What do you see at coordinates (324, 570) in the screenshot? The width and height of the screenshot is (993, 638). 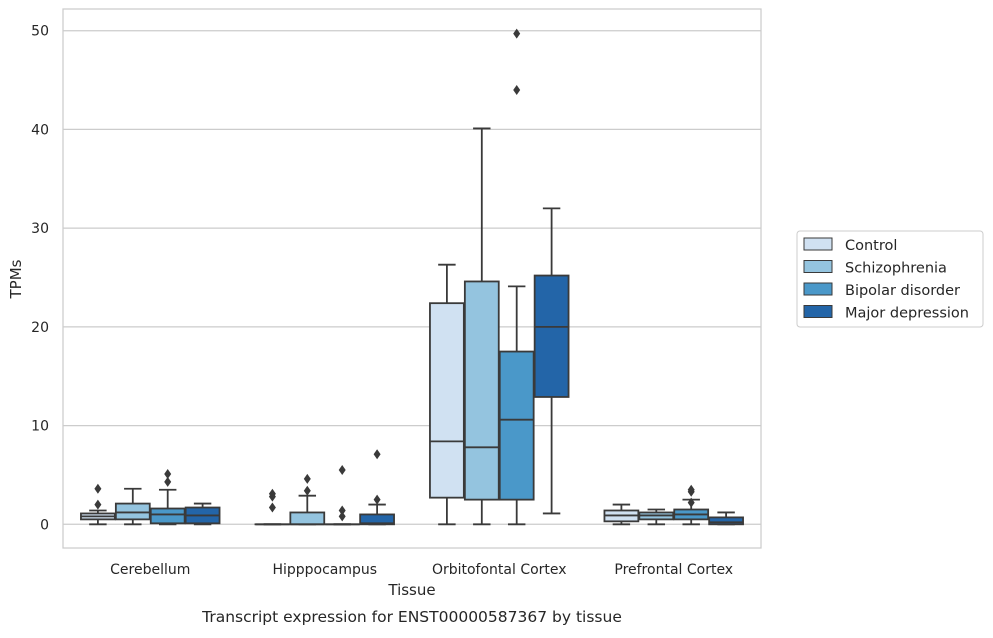 I see `x-tick-label: Hipppocampus` at bounding box center [324, 570].